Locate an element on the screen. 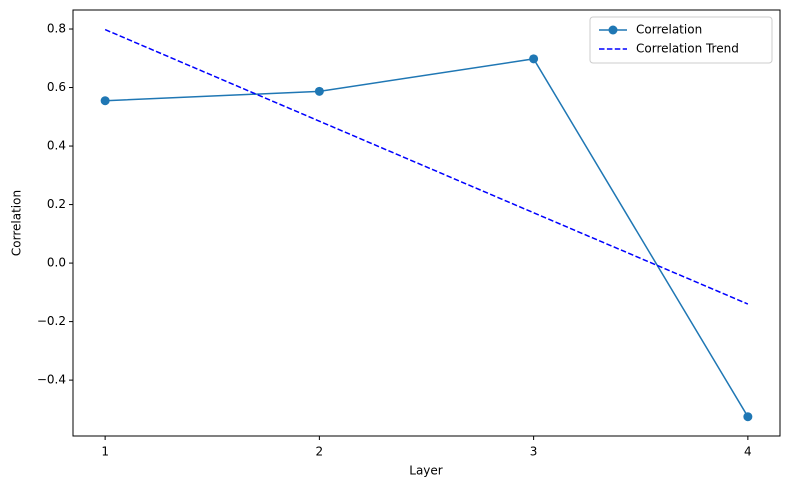 The width and height of the screenshot is (790, 490). y-axis-label: Correlation is located at coordinates (17, 223).